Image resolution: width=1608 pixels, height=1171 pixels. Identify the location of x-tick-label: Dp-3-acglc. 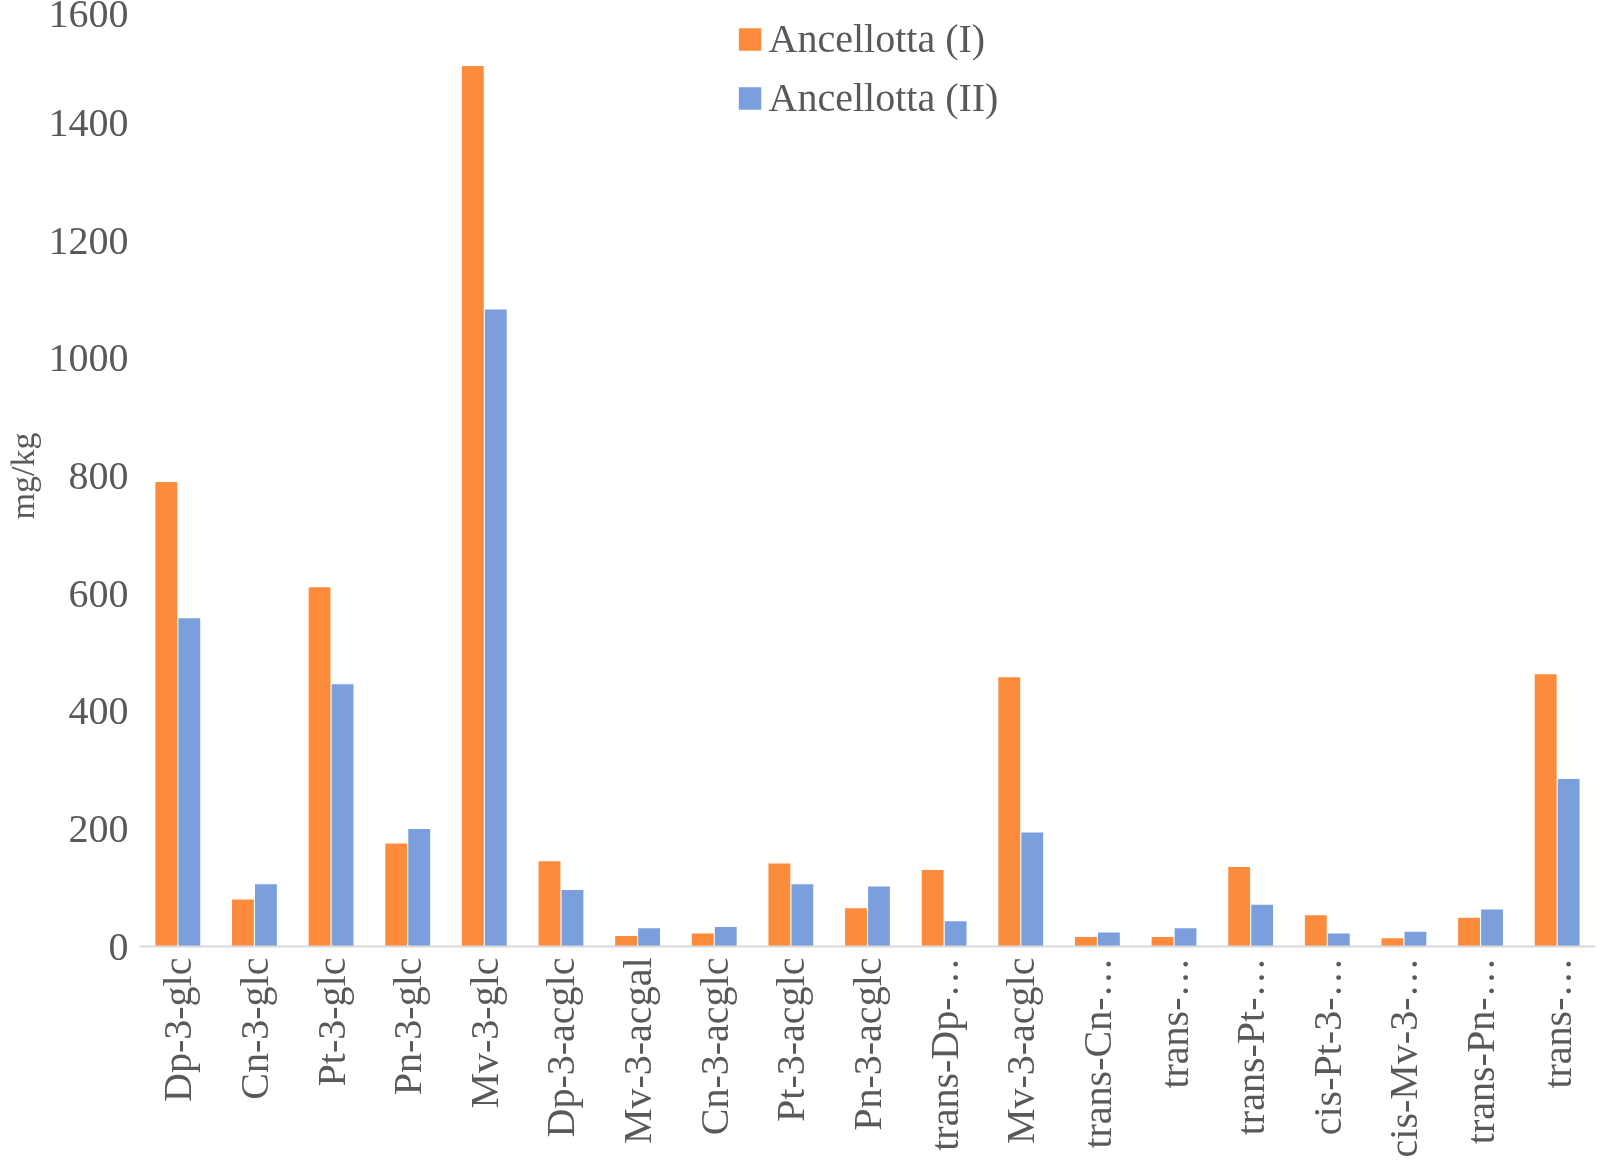
(561, 1047).